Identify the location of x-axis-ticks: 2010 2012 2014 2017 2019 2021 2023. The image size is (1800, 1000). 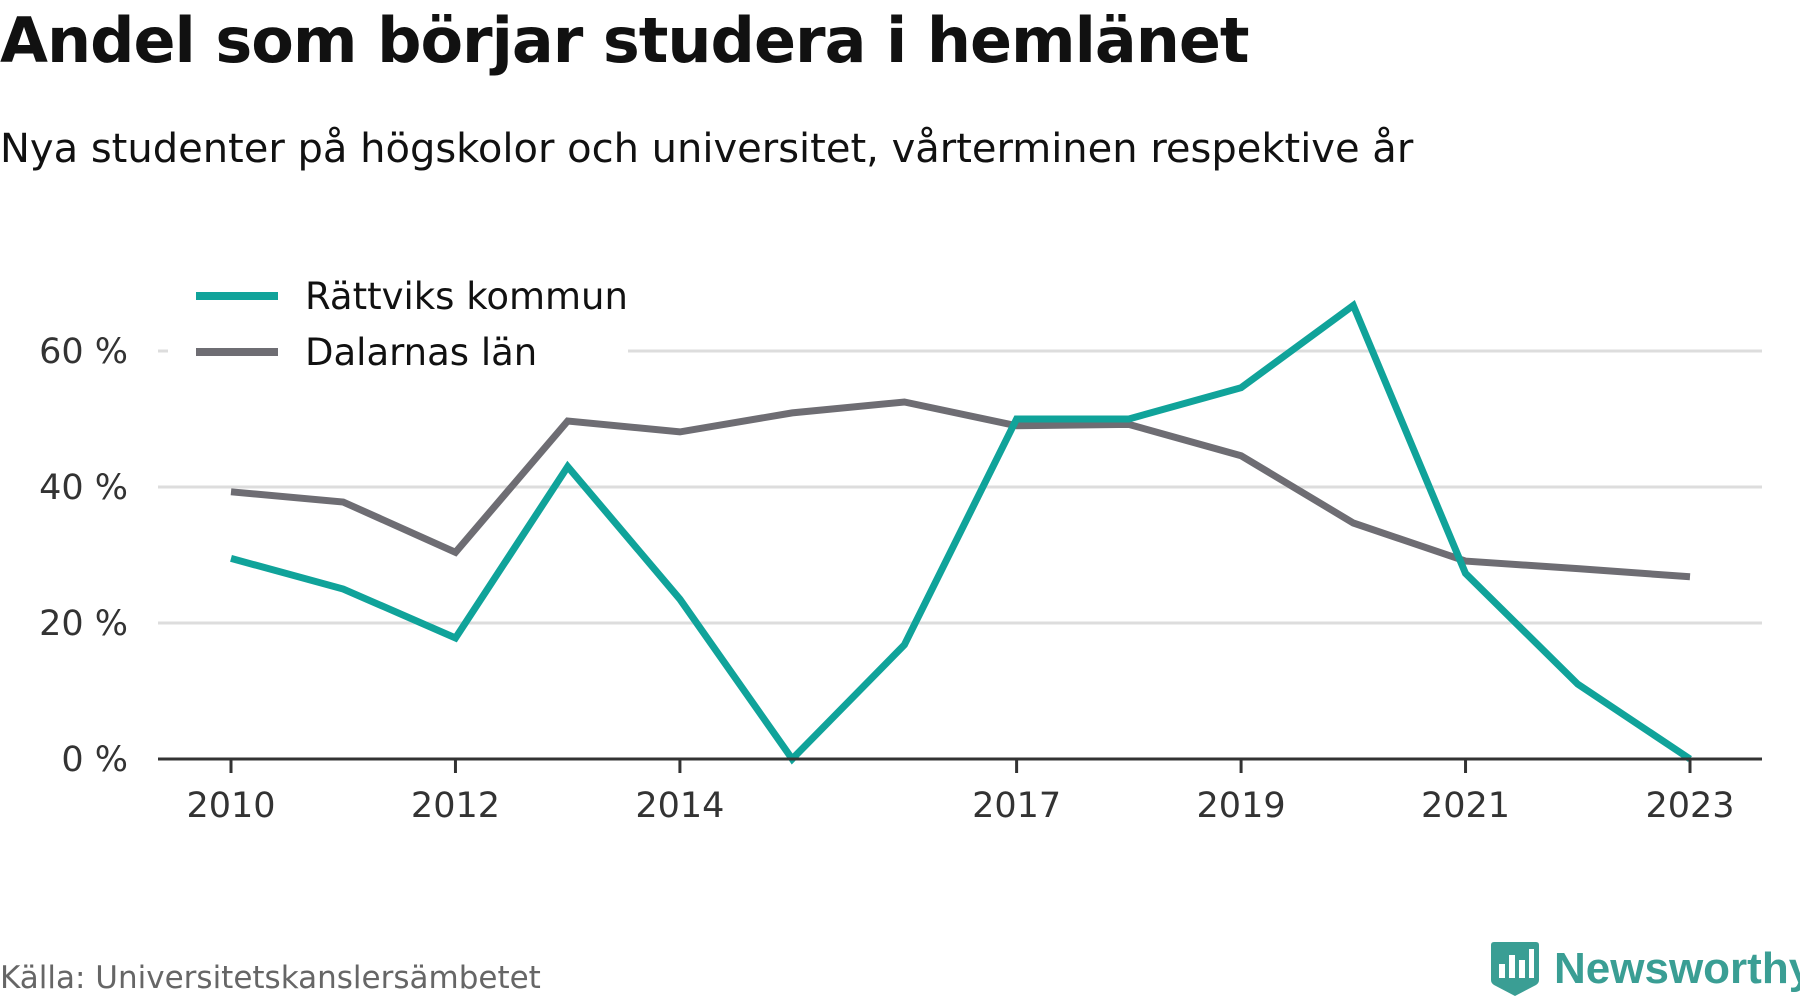
(960, 792).